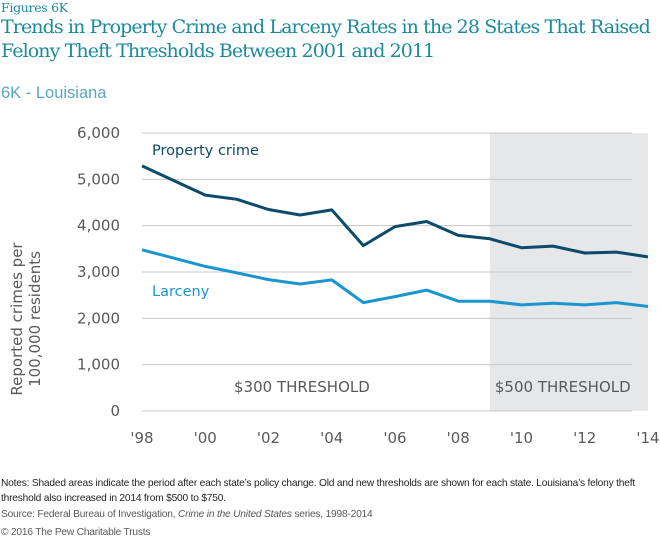 This screenshot has height=543, width=660. I want to click on x-tick-label: '02, so click(268, 437).